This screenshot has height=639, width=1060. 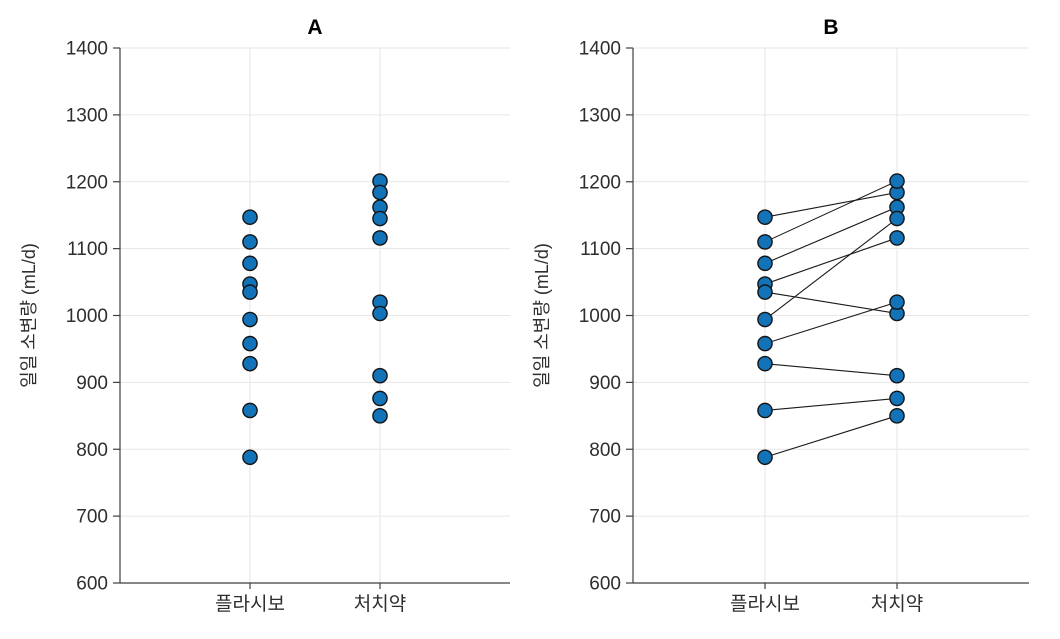 What do you see at coordinates (830, 27) in the screenshot?
I see `panel-title: B` at bounding box center [830, 27].